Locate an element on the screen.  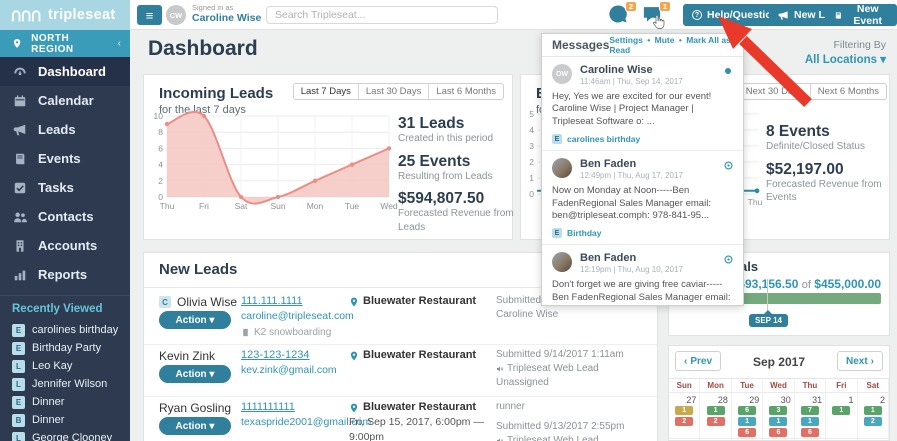
location-pin-icon is located at coordinates (354, 356).